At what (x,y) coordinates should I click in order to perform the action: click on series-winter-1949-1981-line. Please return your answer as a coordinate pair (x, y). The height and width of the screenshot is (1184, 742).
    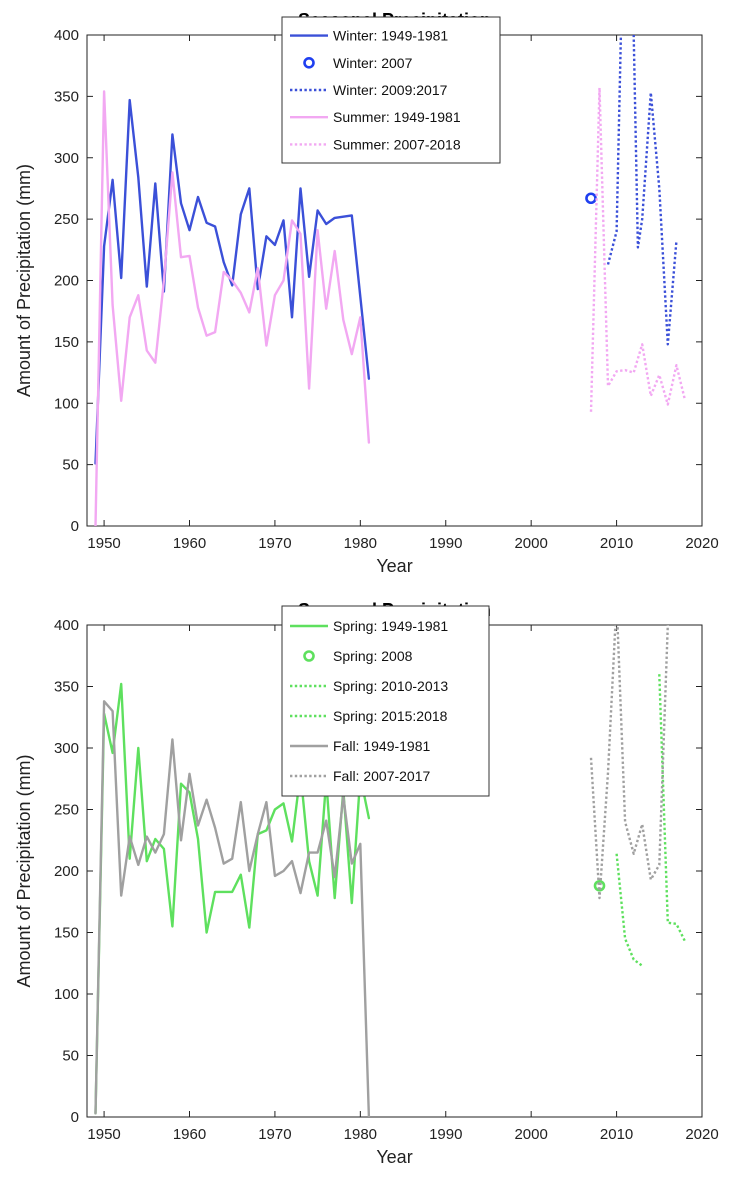
    Looking at the image, I should click on (232, 281).